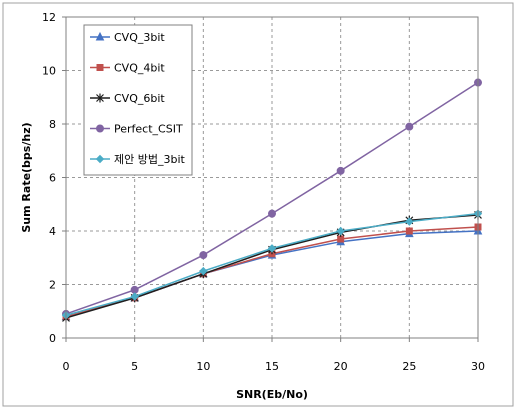 The image size is (517, 410). Describe the element at coordinates (478, 366) in the screenshot. I see `x-tick-label: 30` at that location.